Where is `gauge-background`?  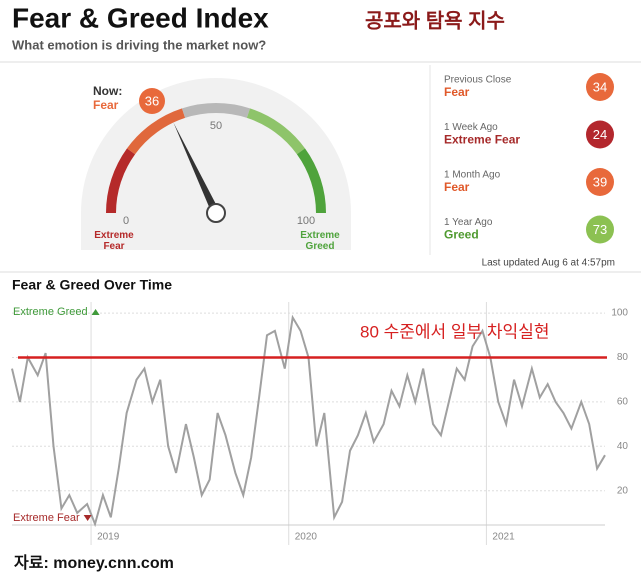 gauge-background is located at coordinates (216, 164).